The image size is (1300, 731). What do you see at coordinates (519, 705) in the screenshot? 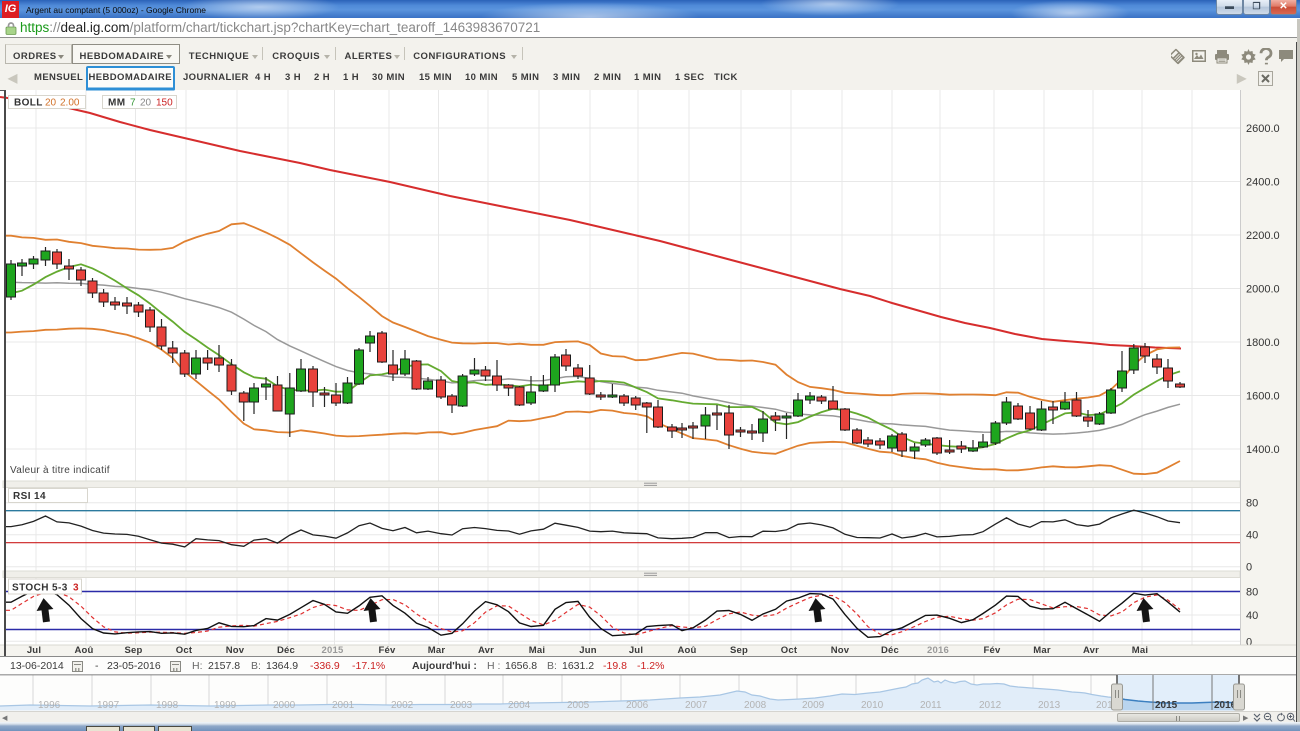
I see `svg-text: 2004` at bounding box center [519, 705].